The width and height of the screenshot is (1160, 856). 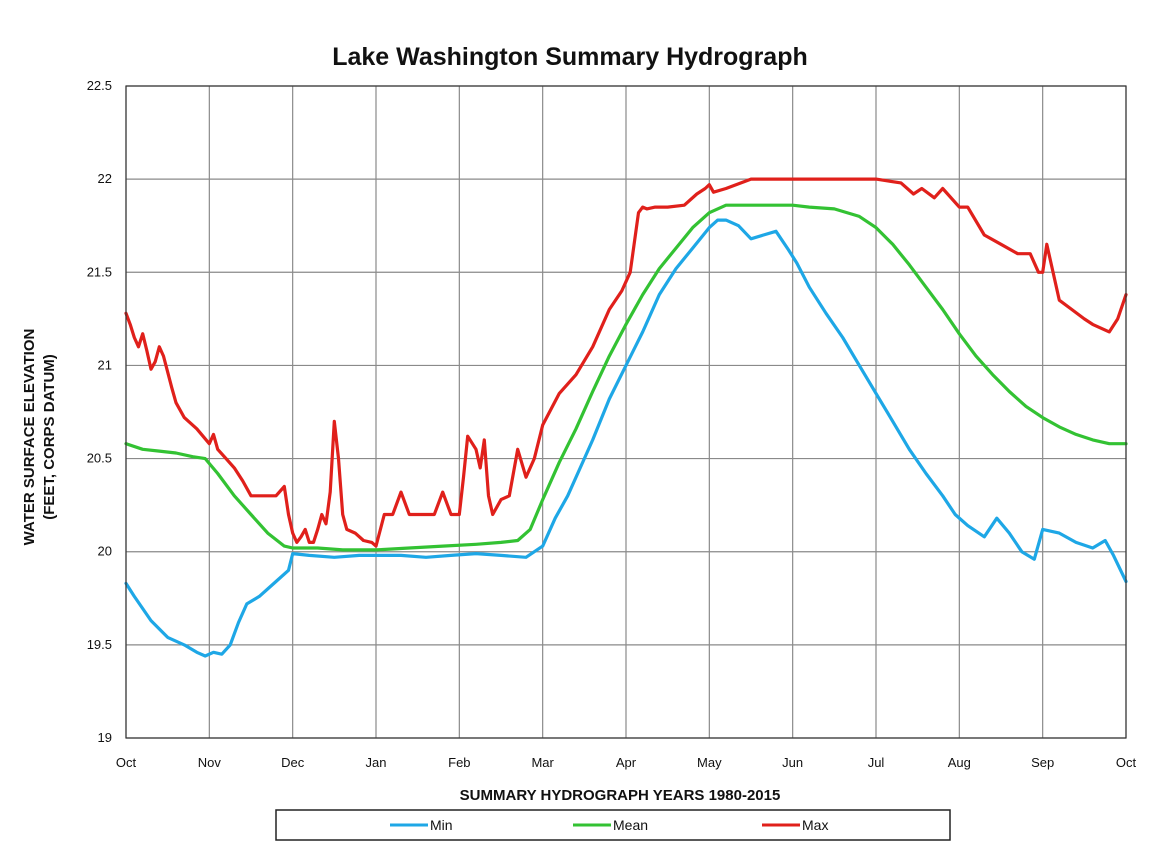 What do you see at coordinates (99, 458) in the screenshot?
I see `y-tick-label: 20.5` at bounding box center [99, 458].